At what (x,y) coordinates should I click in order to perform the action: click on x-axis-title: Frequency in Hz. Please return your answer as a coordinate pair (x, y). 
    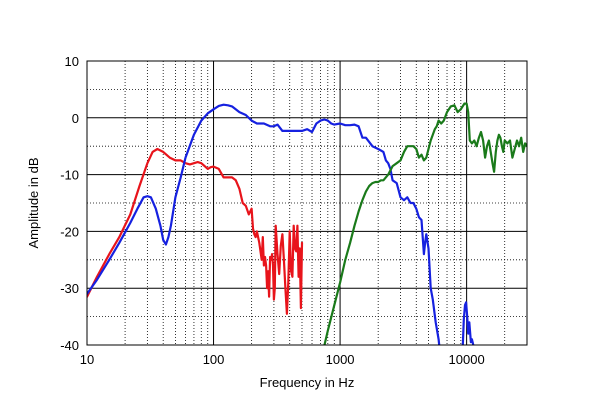
    Looking at the image, I should click on (307, 382).